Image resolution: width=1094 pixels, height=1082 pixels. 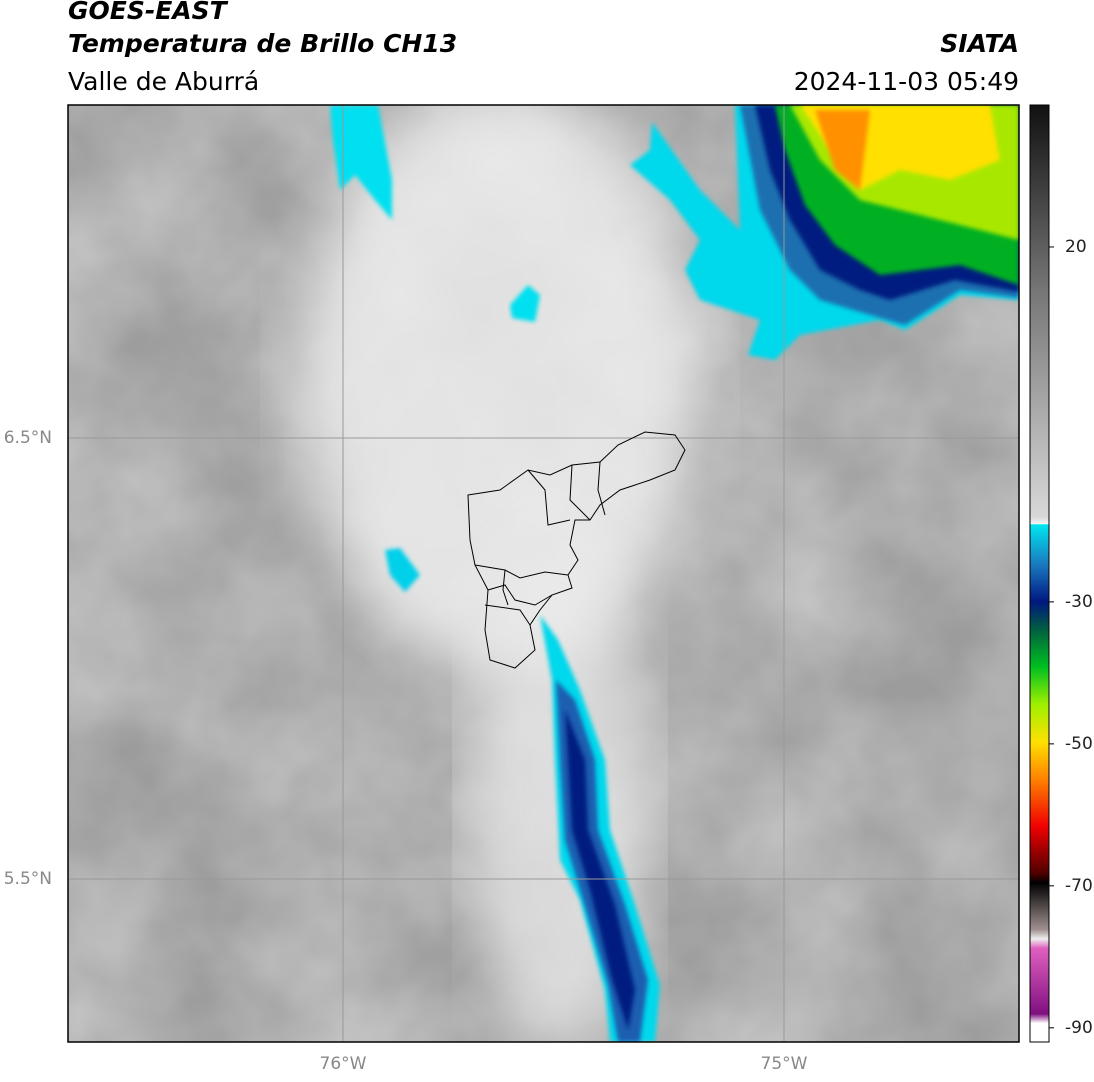 I want to click on colorbar-tick-label: -70, so click(x=1079, y=886).